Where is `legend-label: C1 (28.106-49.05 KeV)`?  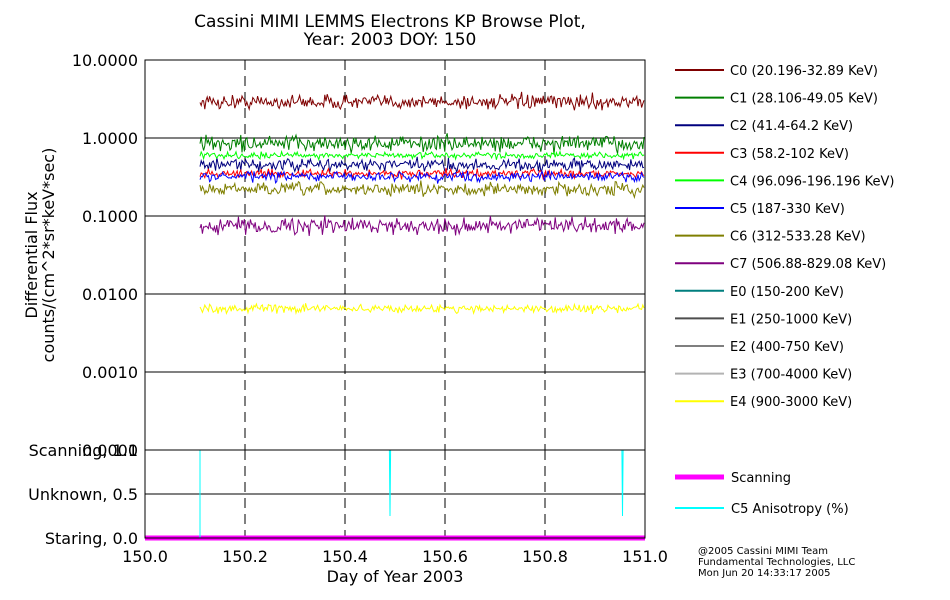 legend-label: C1 (28.106-49.05 KeV) is located at coordinates (804, 99).